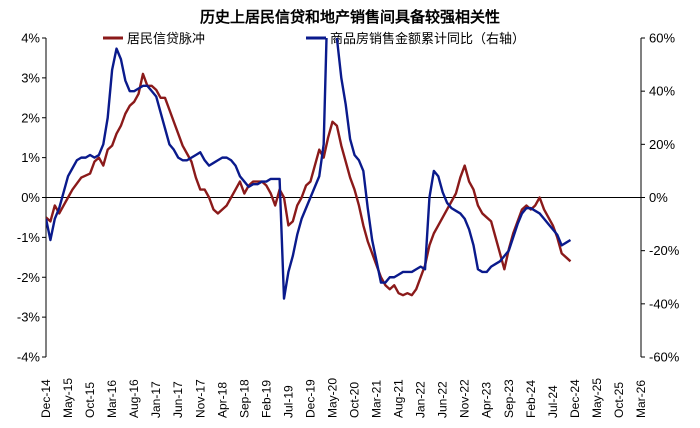 The height and width of the screenshot is (428, 700). I want to click on x-tick-label: Nov-17, so click(200, 398).